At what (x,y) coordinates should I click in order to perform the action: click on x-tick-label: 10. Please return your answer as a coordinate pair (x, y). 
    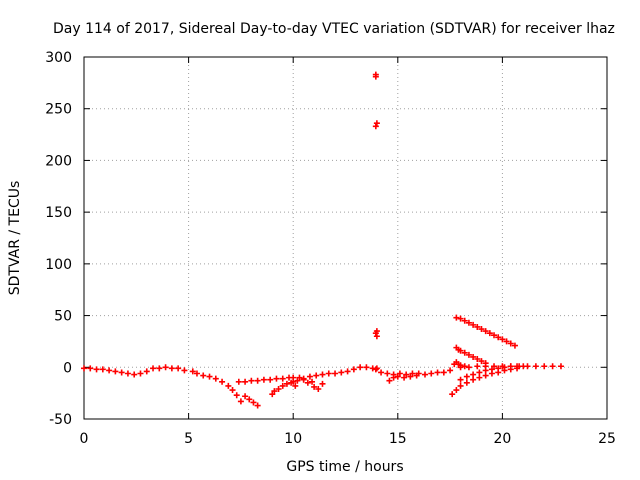
    Looking at the image, I should click on (293, 439).